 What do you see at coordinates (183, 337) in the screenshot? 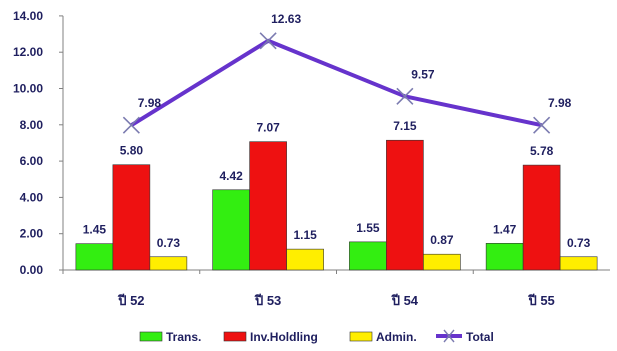
I see `legend-label: Trans.` at bounding box center [183, 337].